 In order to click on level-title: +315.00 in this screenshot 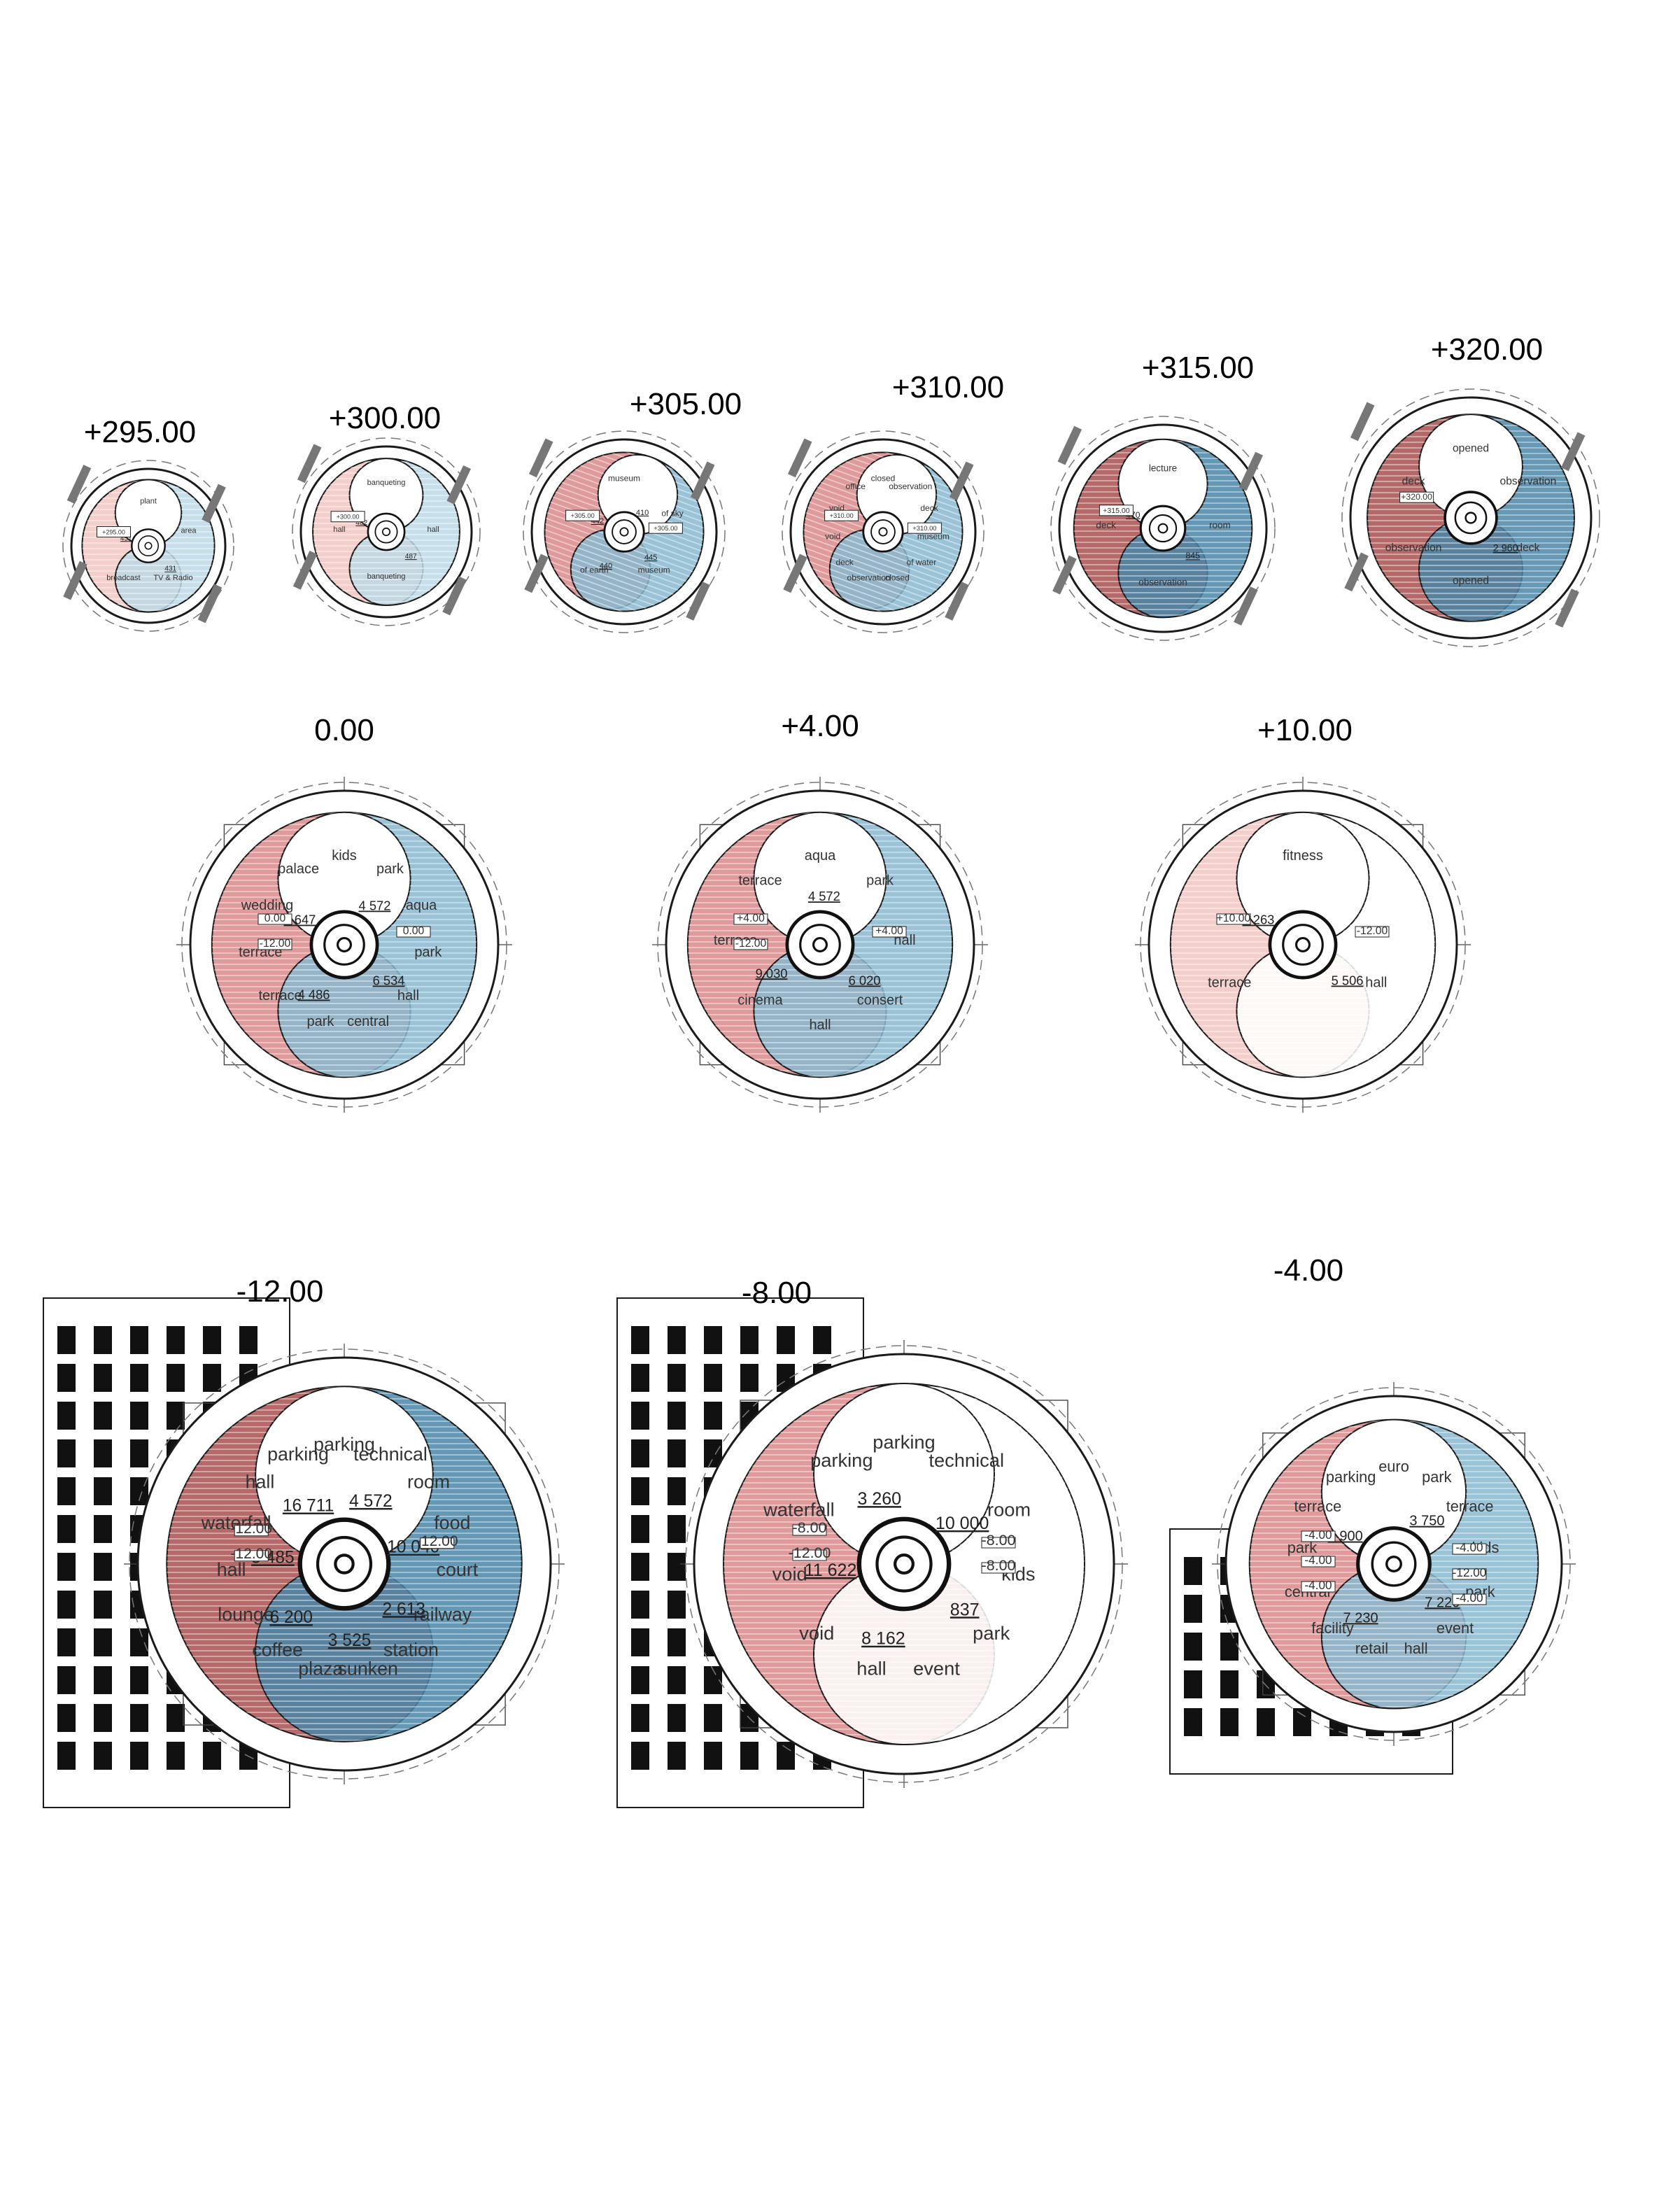, I will do `click(1198, 368)`.